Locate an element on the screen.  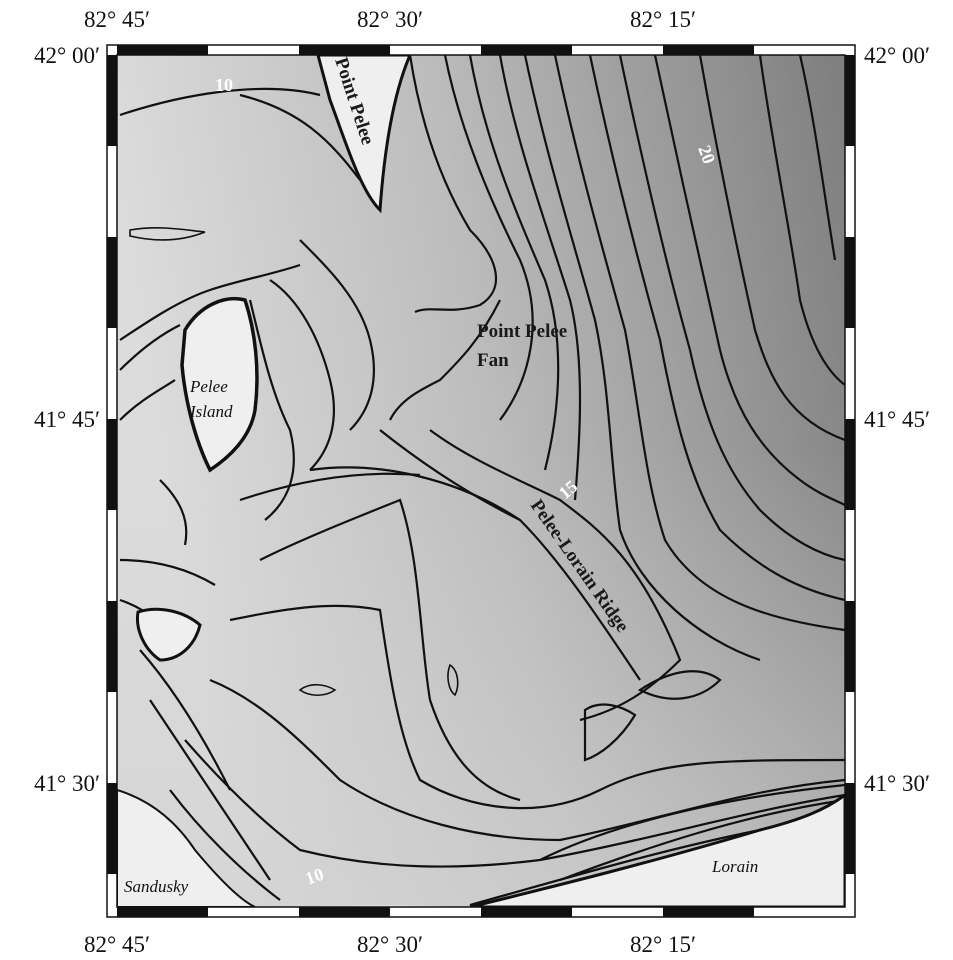
contour-label-20: 20 is located at coordinates (706, 155).